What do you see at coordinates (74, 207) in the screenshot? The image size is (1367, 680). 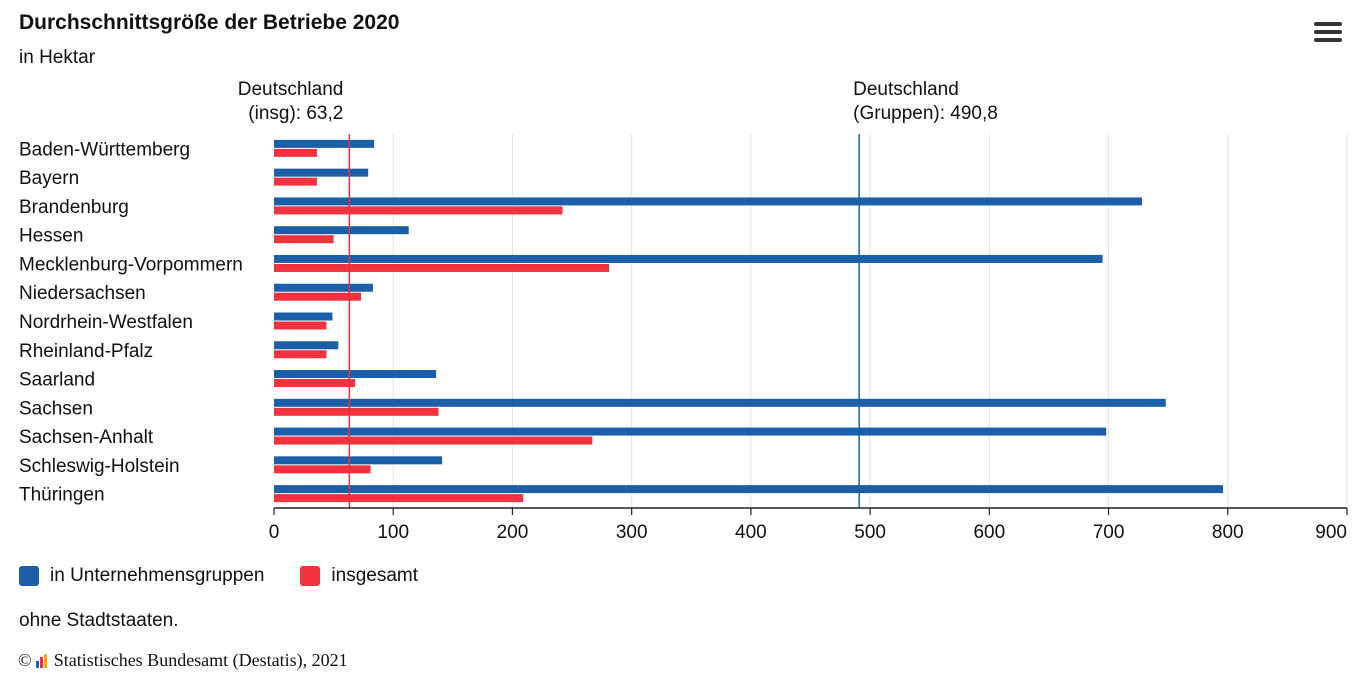 I see `category-label: Brandenburg` at bounding box center [74, 207].